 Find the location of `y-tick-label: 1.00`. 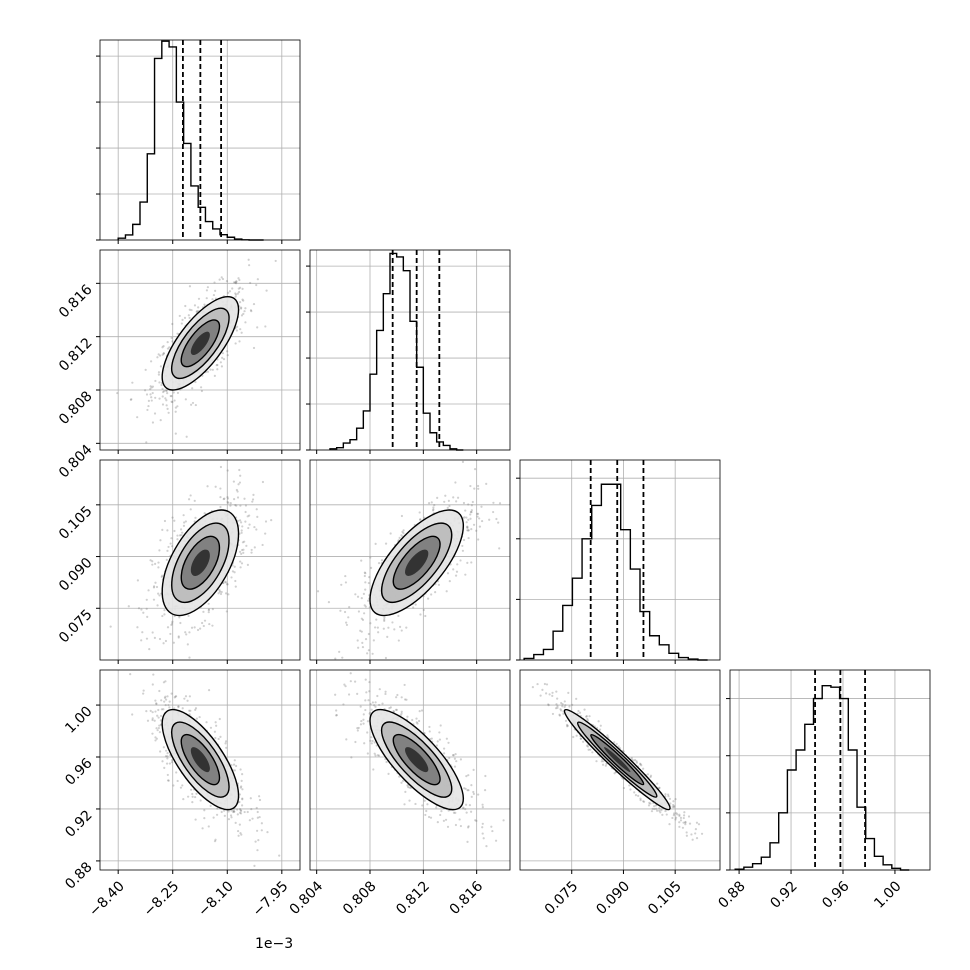

y-tick-label: 1.00 is located at coordinates (78, 719).